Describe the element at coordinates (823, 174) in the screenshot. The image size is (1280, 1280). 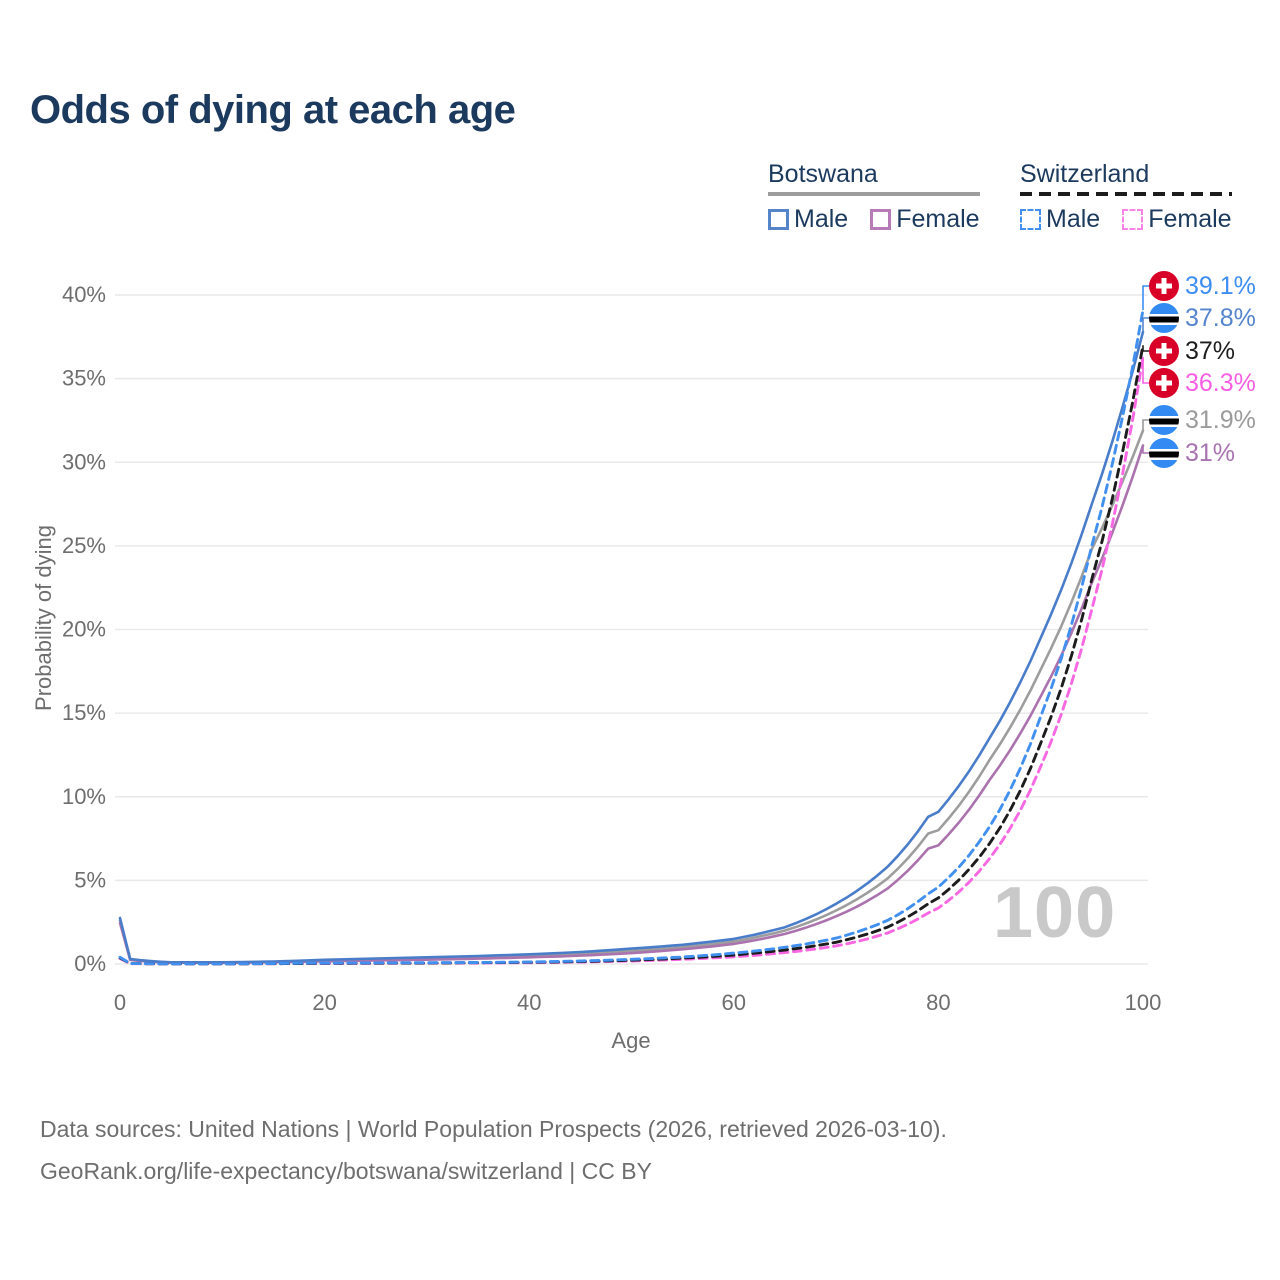
I see `legend-country-botswana: Botswana` at that location.